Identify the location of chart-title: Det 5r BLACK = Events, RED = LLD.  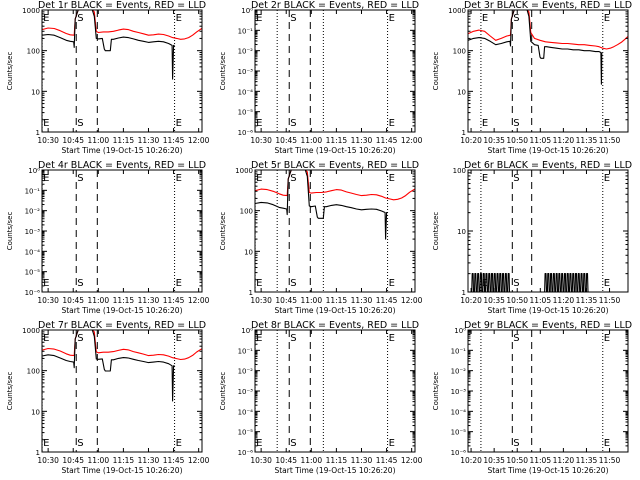
(335, 165).